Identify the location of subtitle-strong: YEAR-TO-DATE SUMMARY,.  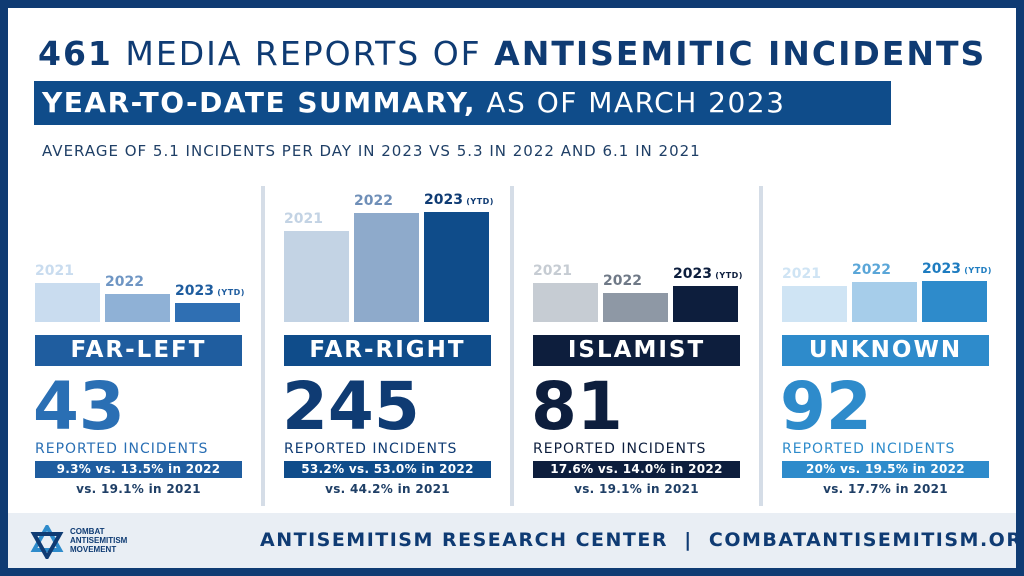
(259, 102).